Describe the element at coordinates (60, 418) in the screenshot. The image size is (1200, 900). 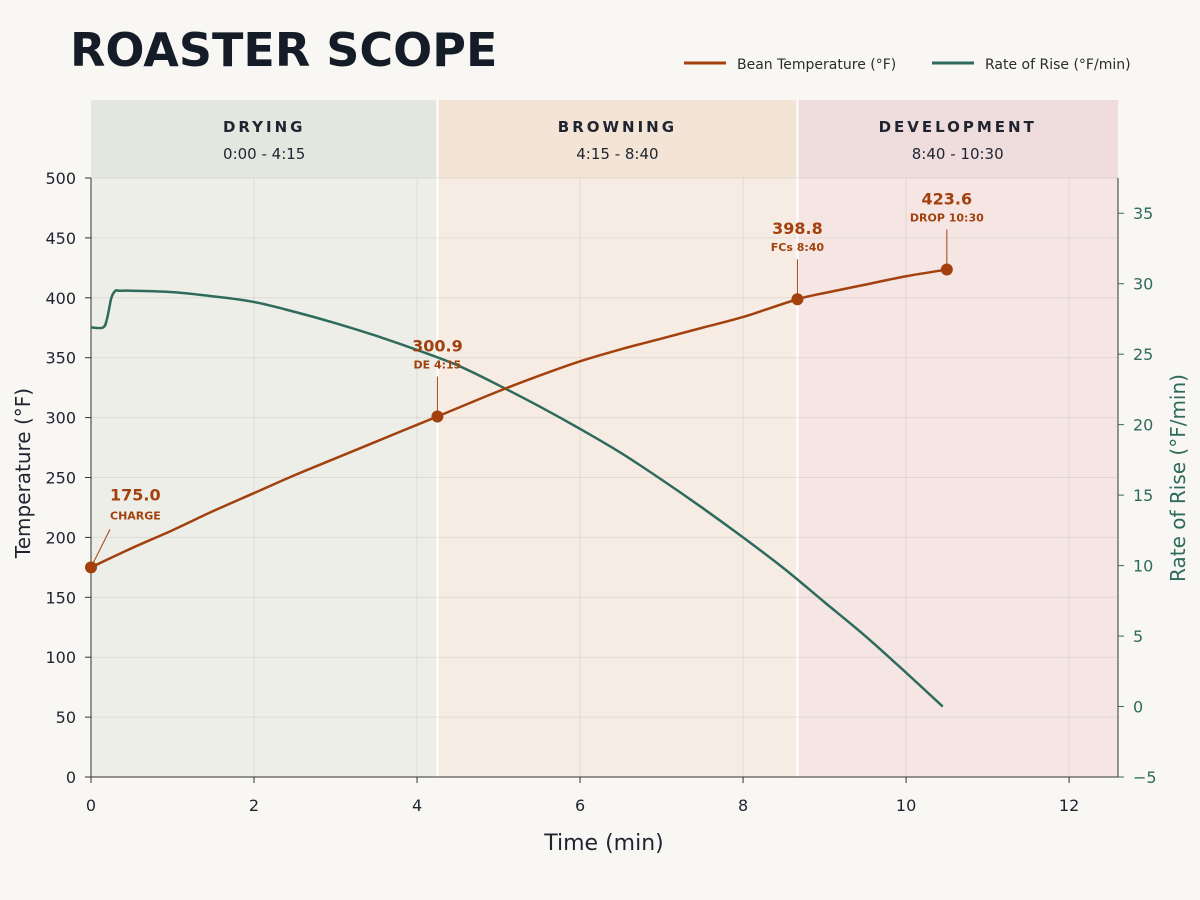
I see `y-tick-label: 300` at that location.